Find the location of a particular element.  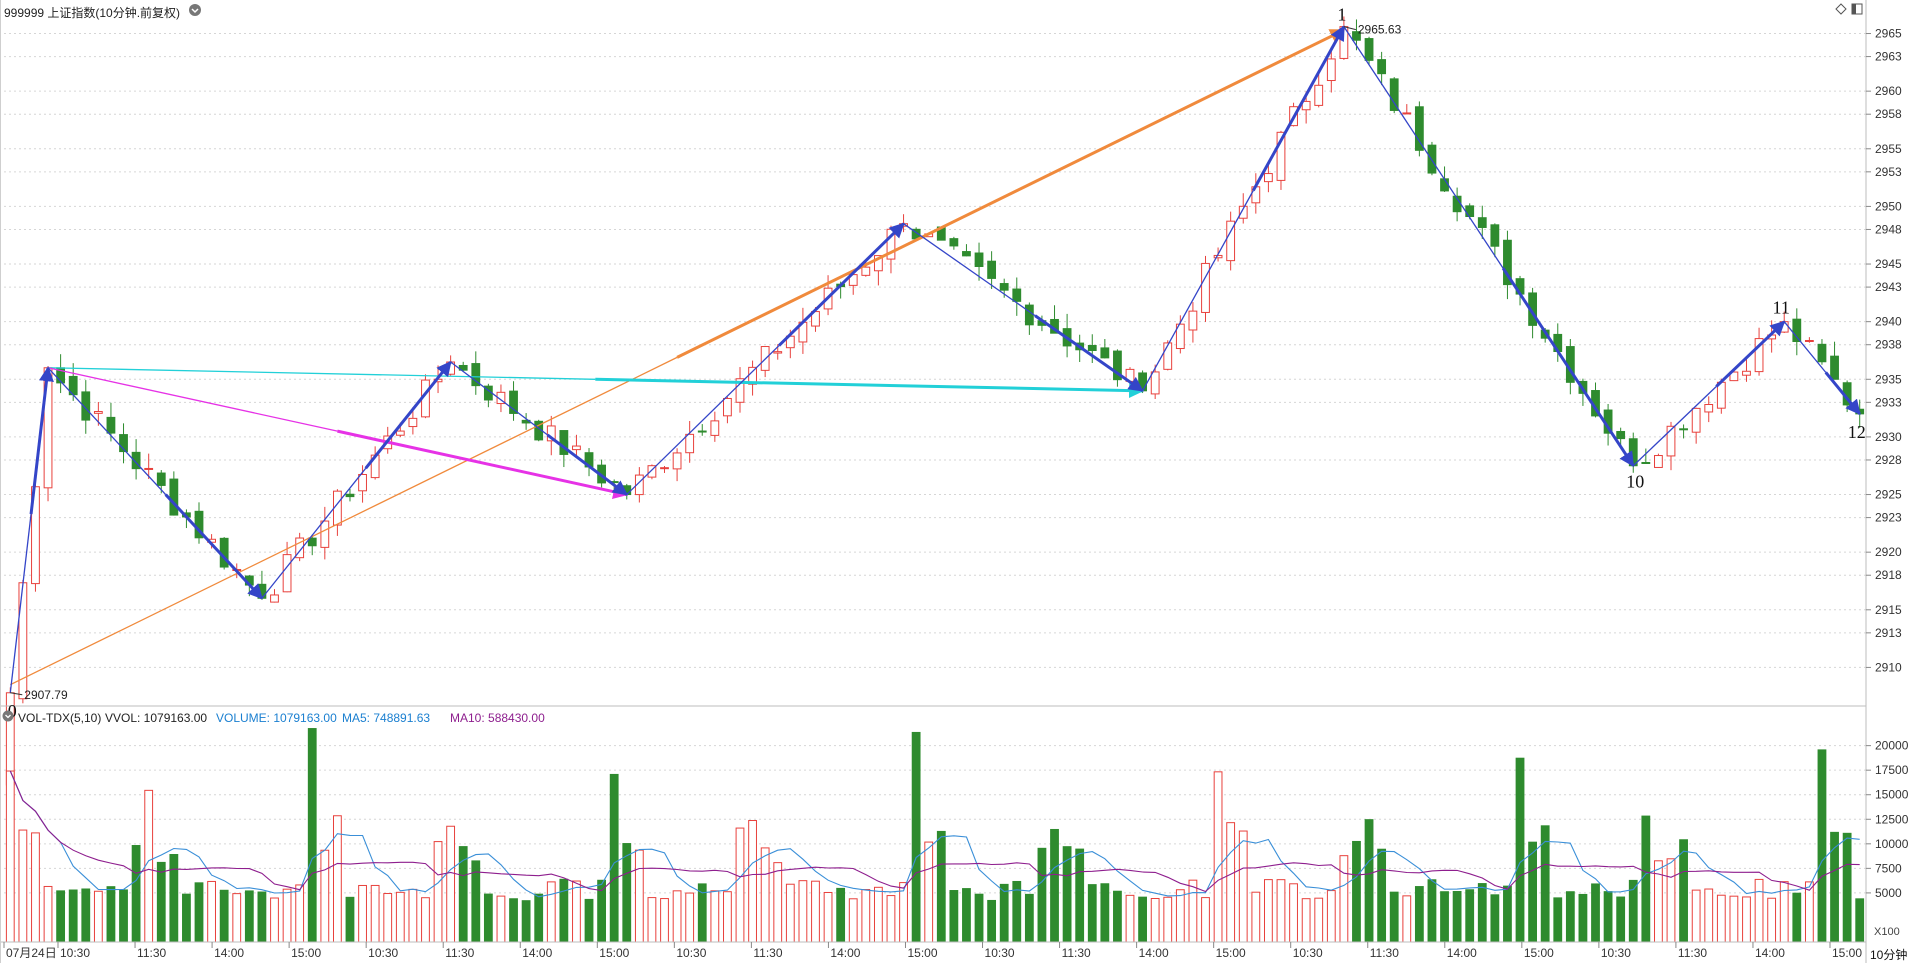

ma10-value: MA10: 588430.00 is located at coordinates (497, 718).